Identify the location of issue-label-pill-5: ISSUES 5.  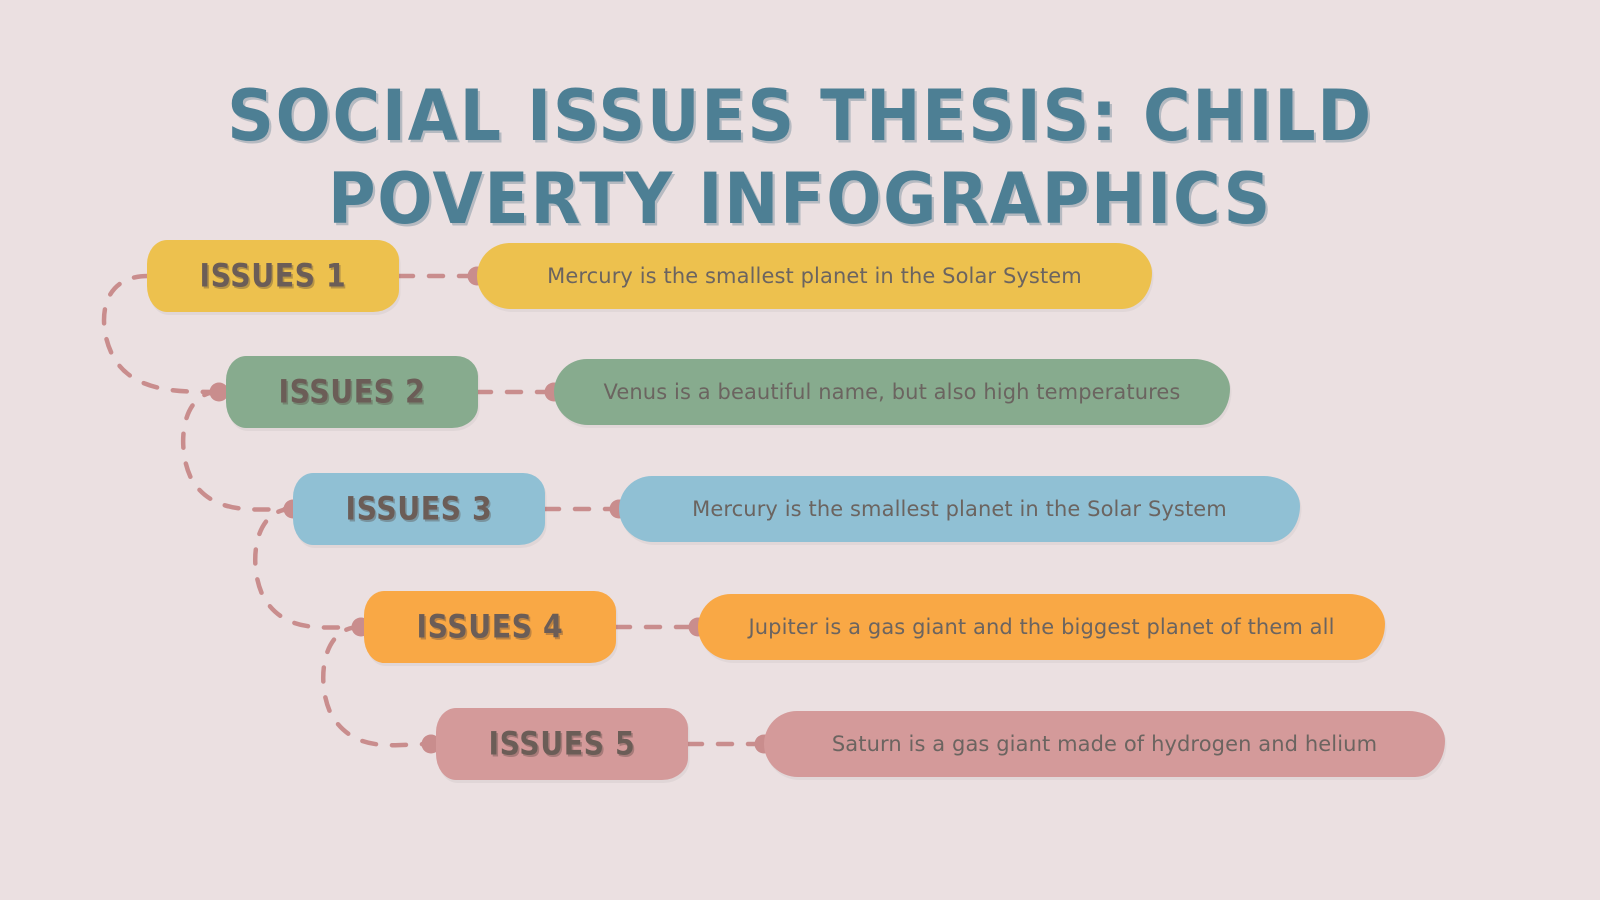
(562, 744).